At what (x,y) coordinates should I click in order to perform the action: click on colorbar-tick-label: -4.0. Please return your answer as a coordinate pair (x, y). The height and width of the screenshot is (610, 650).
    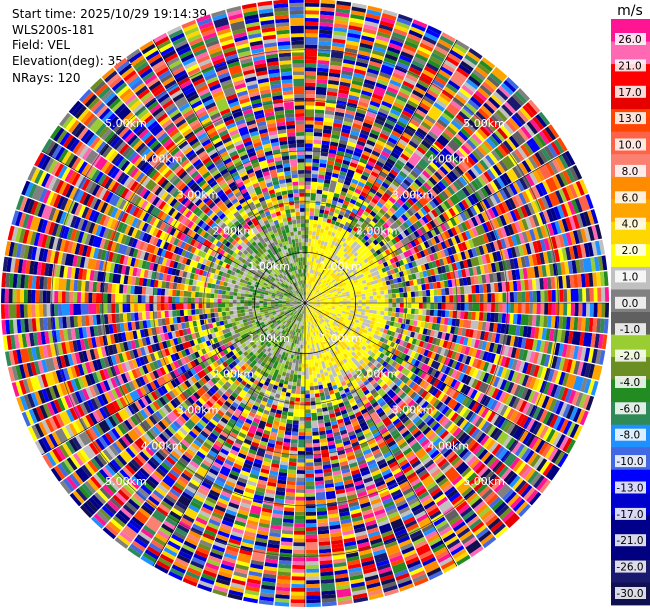
    Looking at the image, I should click on (630, 383).